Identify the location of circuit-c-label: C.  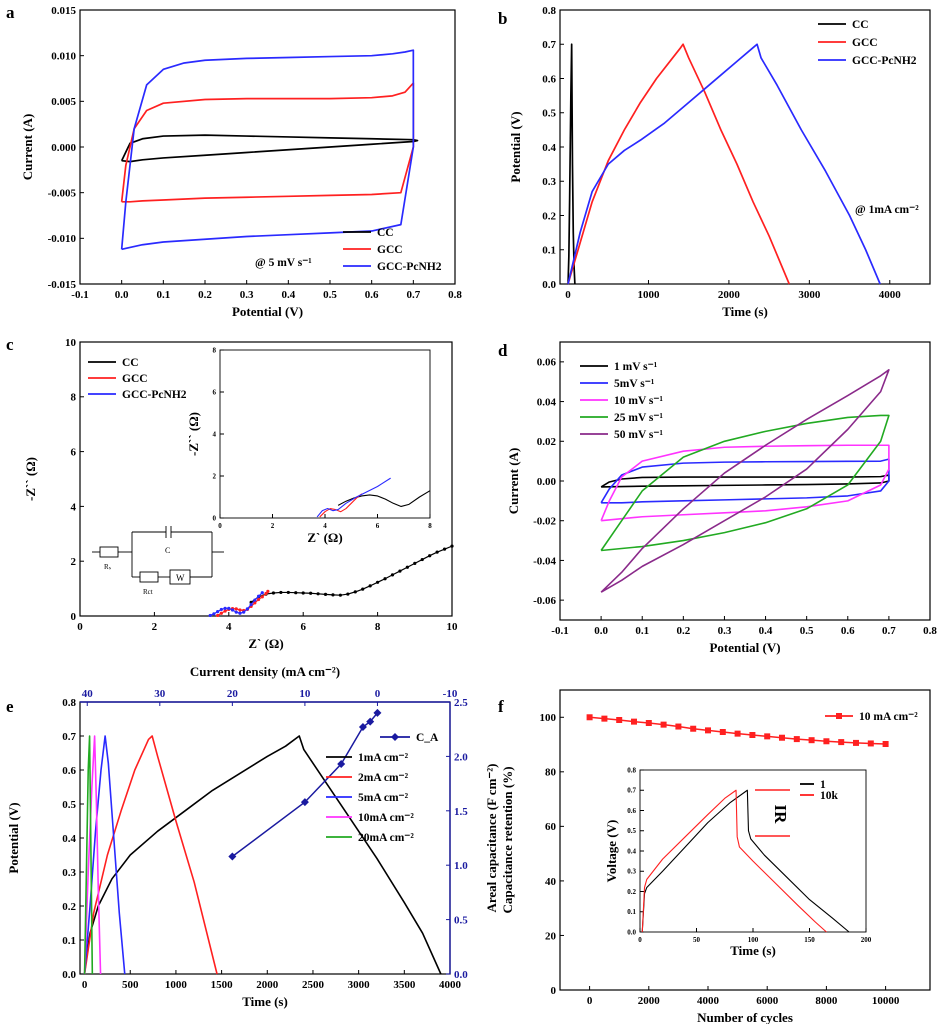
(167, 550).